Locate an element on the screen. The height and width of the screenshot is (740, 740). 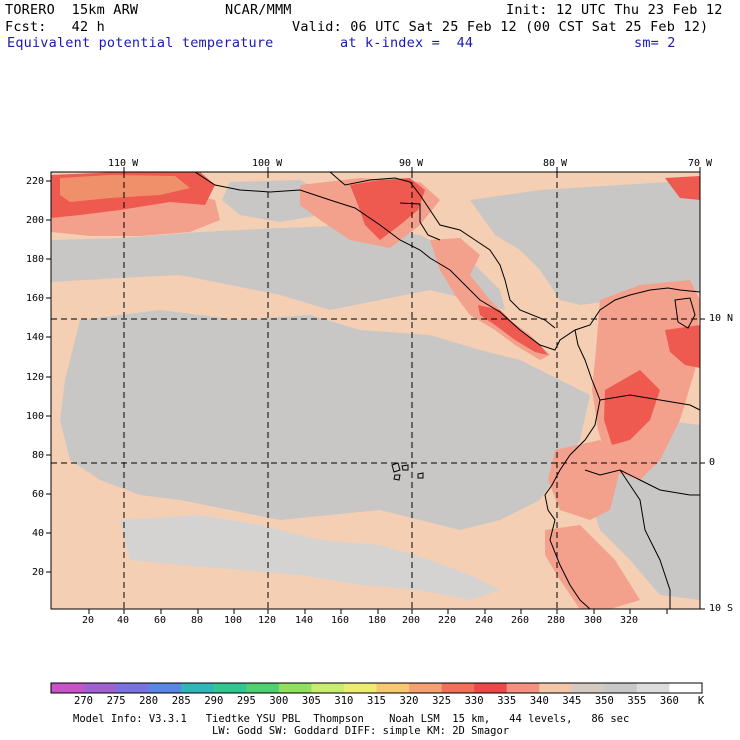
field-salmon-peru is located at coordinates (592, 567).